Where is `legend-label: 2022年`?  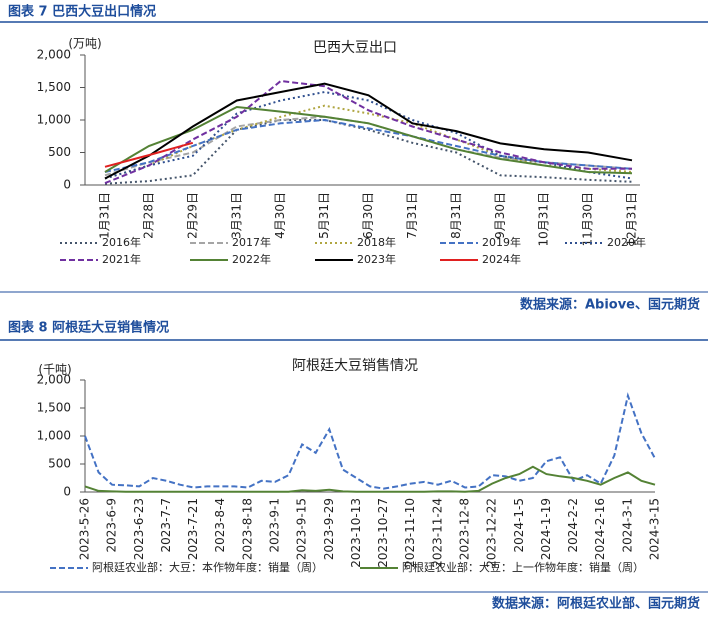
legend-label: 2022年 is located at coordinates (251, 259).